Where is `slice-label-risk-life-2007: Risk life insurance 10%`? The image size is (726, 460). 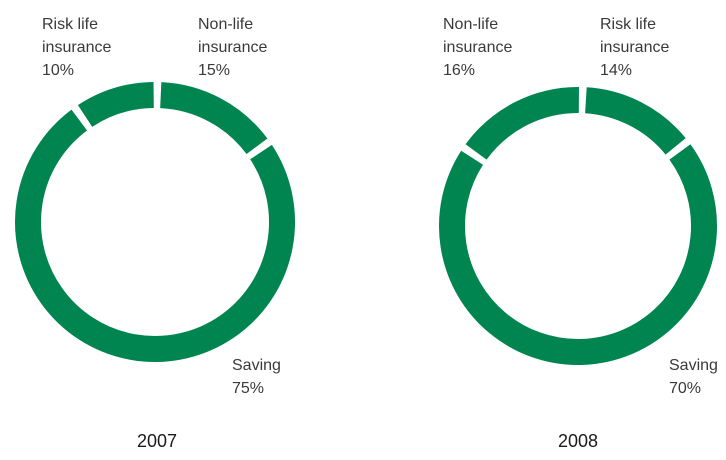
slice-label-risk-life-2007: Risk life insurance 10% is located at coordinates (76, 47).